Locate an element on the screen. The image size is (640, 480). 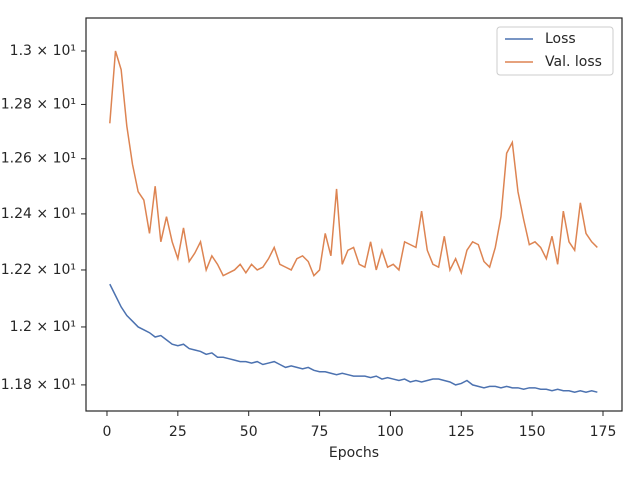
y-tick-label: 1.26 × 10¹ is located at coordinates (38, 159).